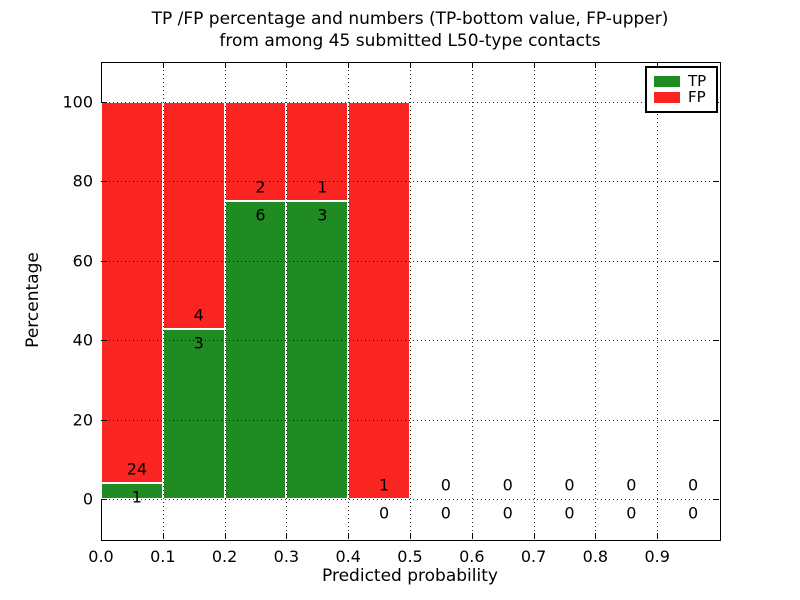 The width and height of the screenshot is (800, 600). I want to click on legend-row-fp: FP, so click(681, 98).